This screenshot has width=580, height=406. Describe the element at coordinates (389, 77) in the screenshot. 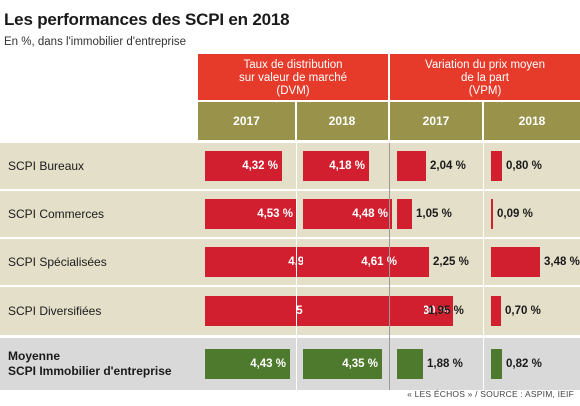

I see `header-divider` at that location.